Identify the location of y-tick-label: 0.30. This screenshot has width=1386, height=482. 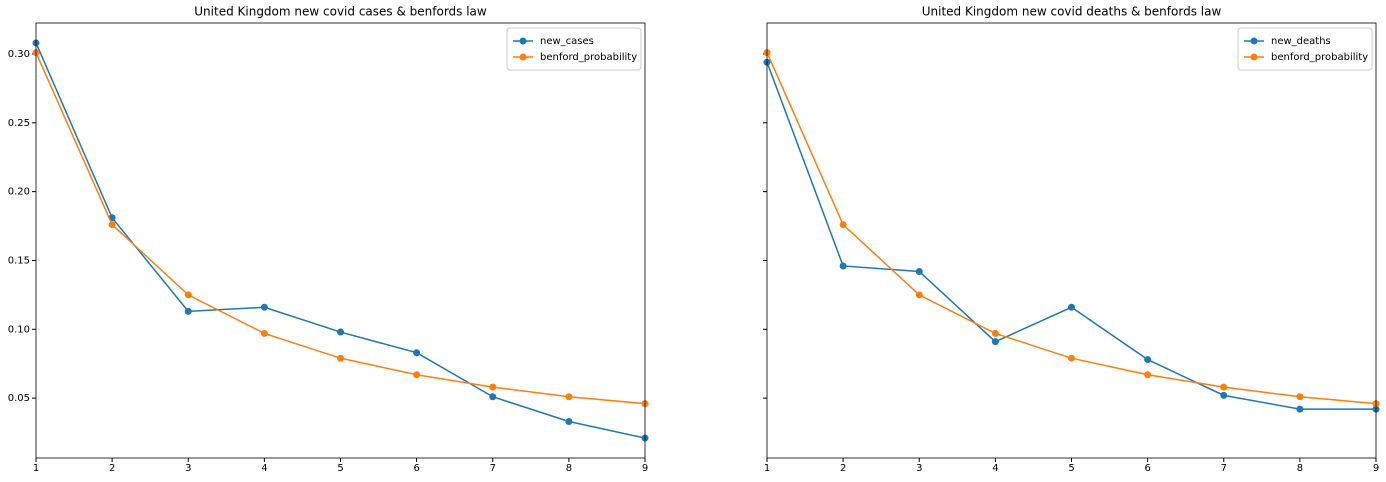
(19, 54).